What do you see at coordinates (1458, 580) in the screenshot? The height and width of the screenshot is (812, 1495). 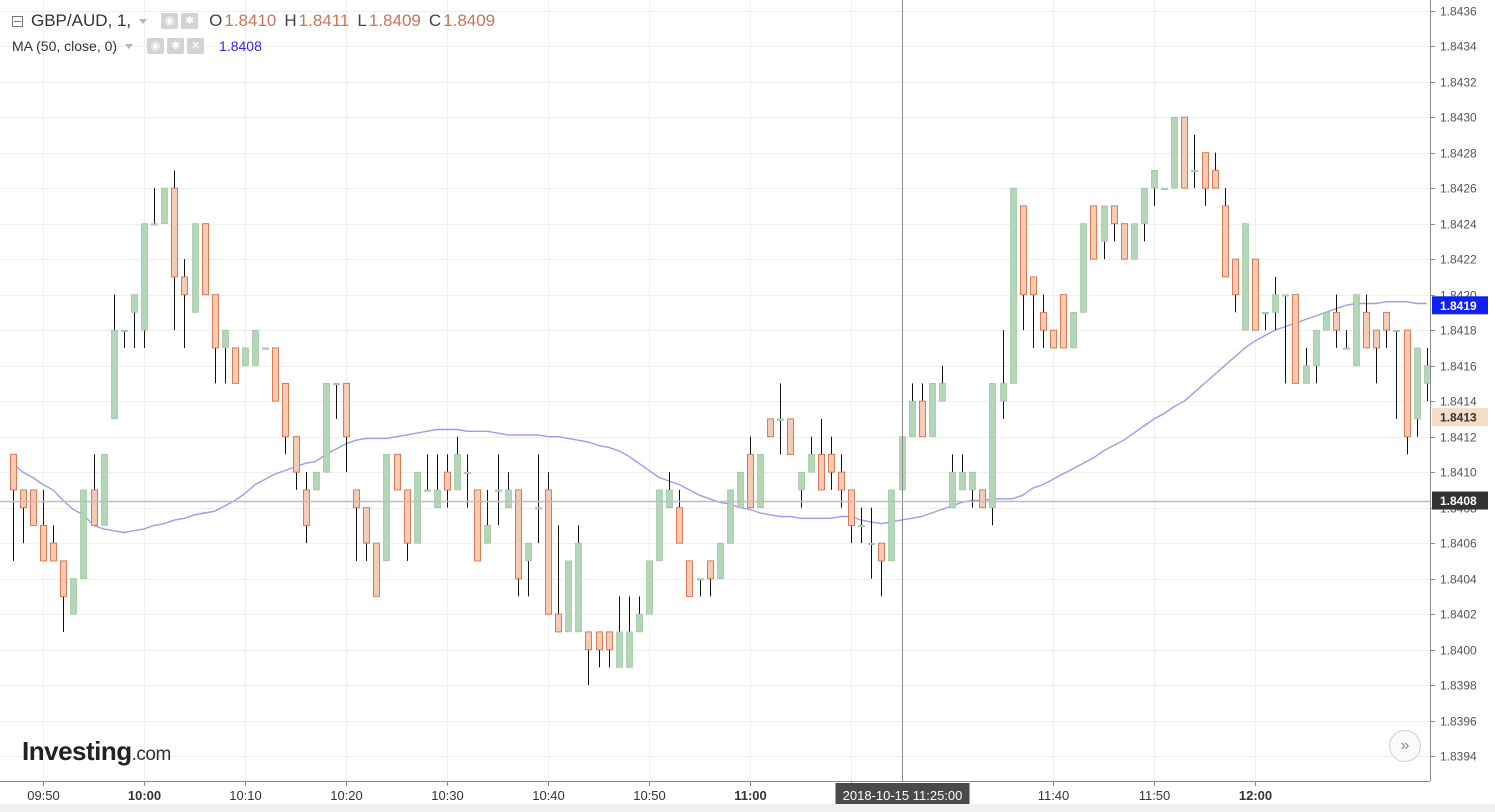 I see `price-tick-label: 1.8404` at bounding box center [1458, 580].